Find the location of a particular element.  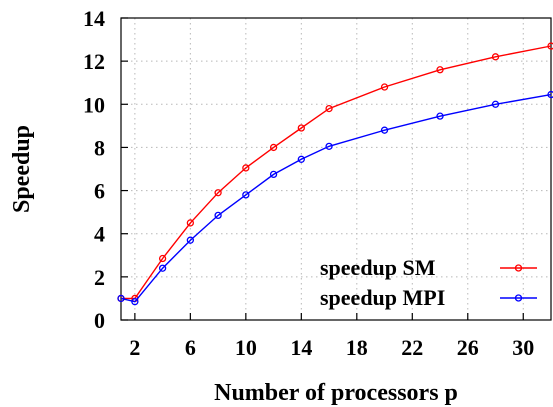

x-tick-label: 6 is located at coordinates (190, 347).